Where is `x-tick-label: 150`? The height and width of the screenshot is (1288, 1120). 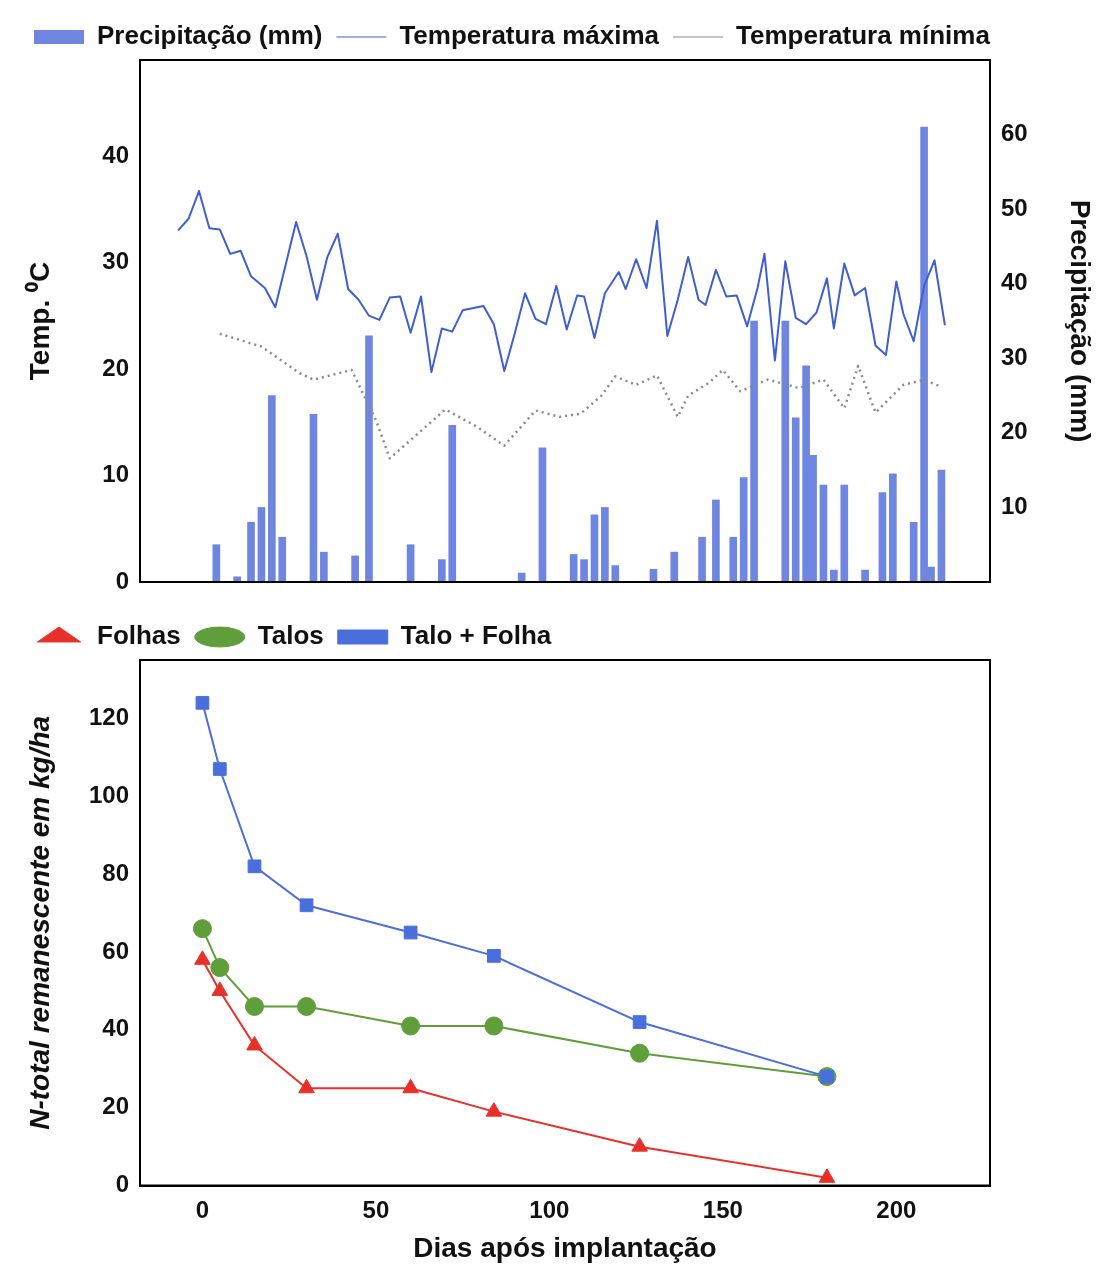
x-tick-label: 150 is located at coordinates (722, 1209).